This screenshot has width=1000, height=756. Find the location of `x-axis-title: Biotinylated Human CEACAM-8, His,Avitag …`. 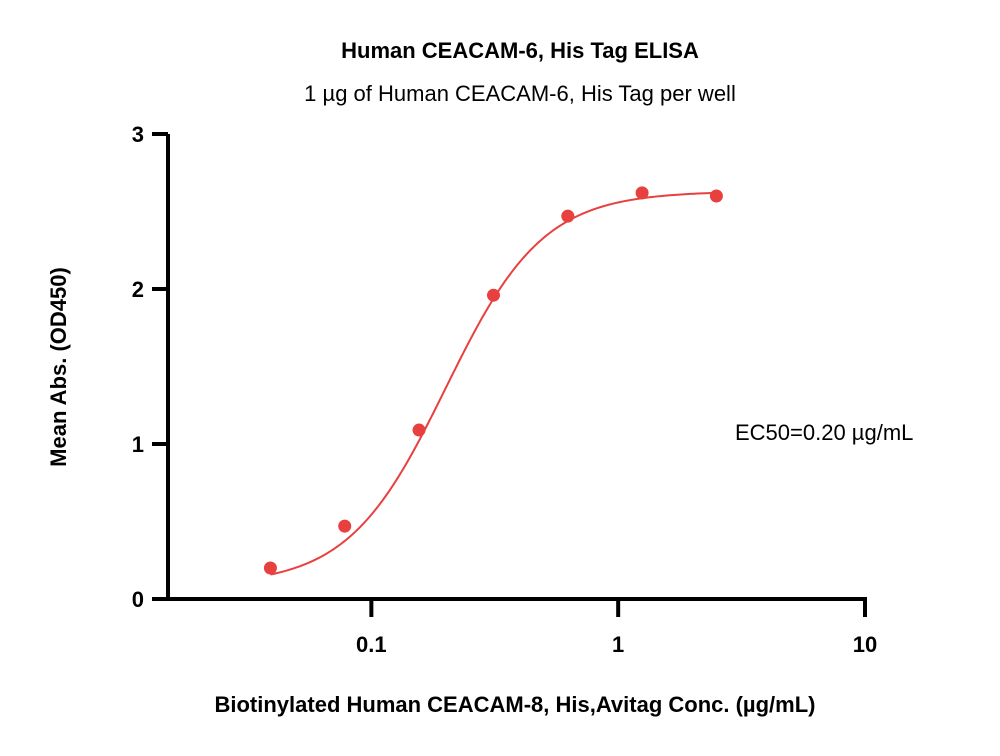

x-axis-title: Biotinylated Human CEACAM-8, His,Avitag … is located at coordinates (514, 704).